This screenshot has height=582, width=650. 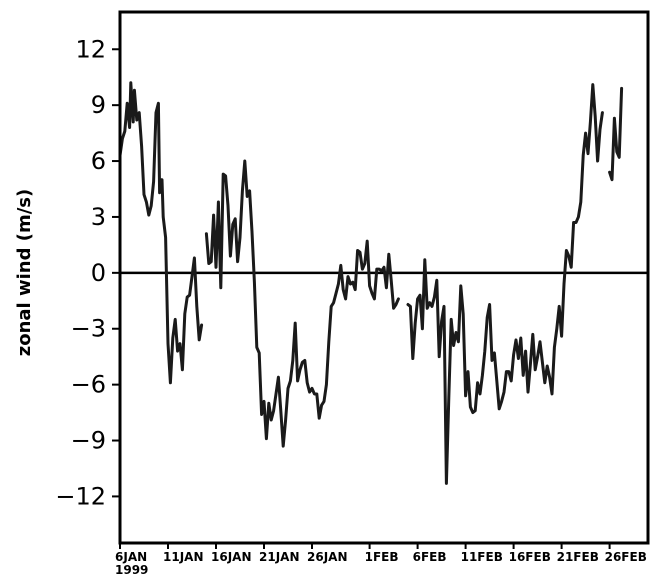 I want to click on x-tick-label: 6FEB, so click(x=430, y=557).